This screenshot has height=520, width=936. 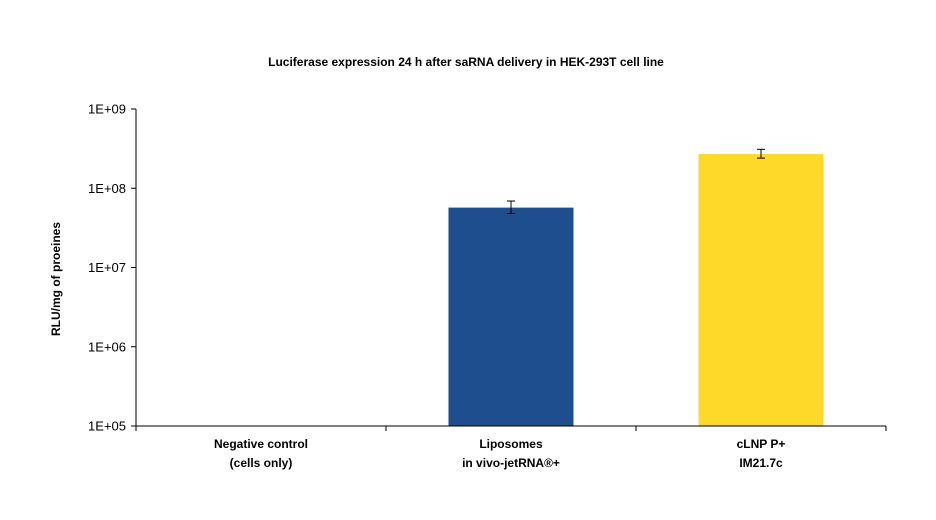 I want to click on y-tick-label: 1E+08, so click(x=107, y=188).